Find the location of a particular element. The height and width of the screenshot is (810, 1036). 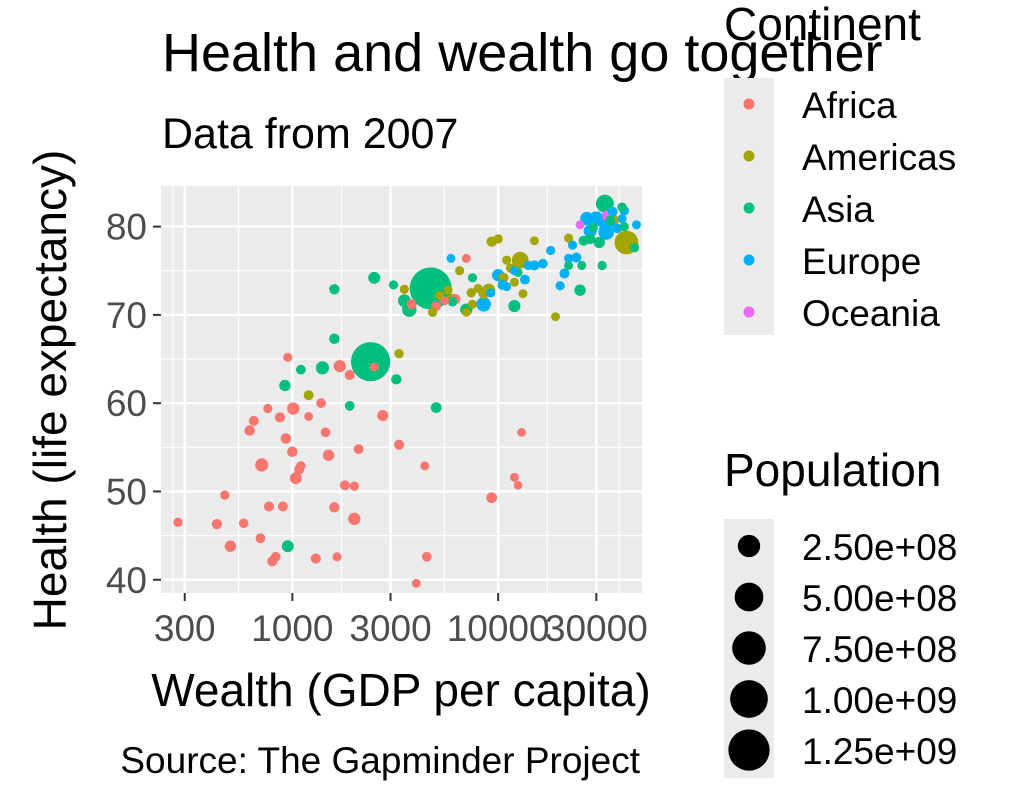

legend-key-americas is located at coordinates (749, 156).